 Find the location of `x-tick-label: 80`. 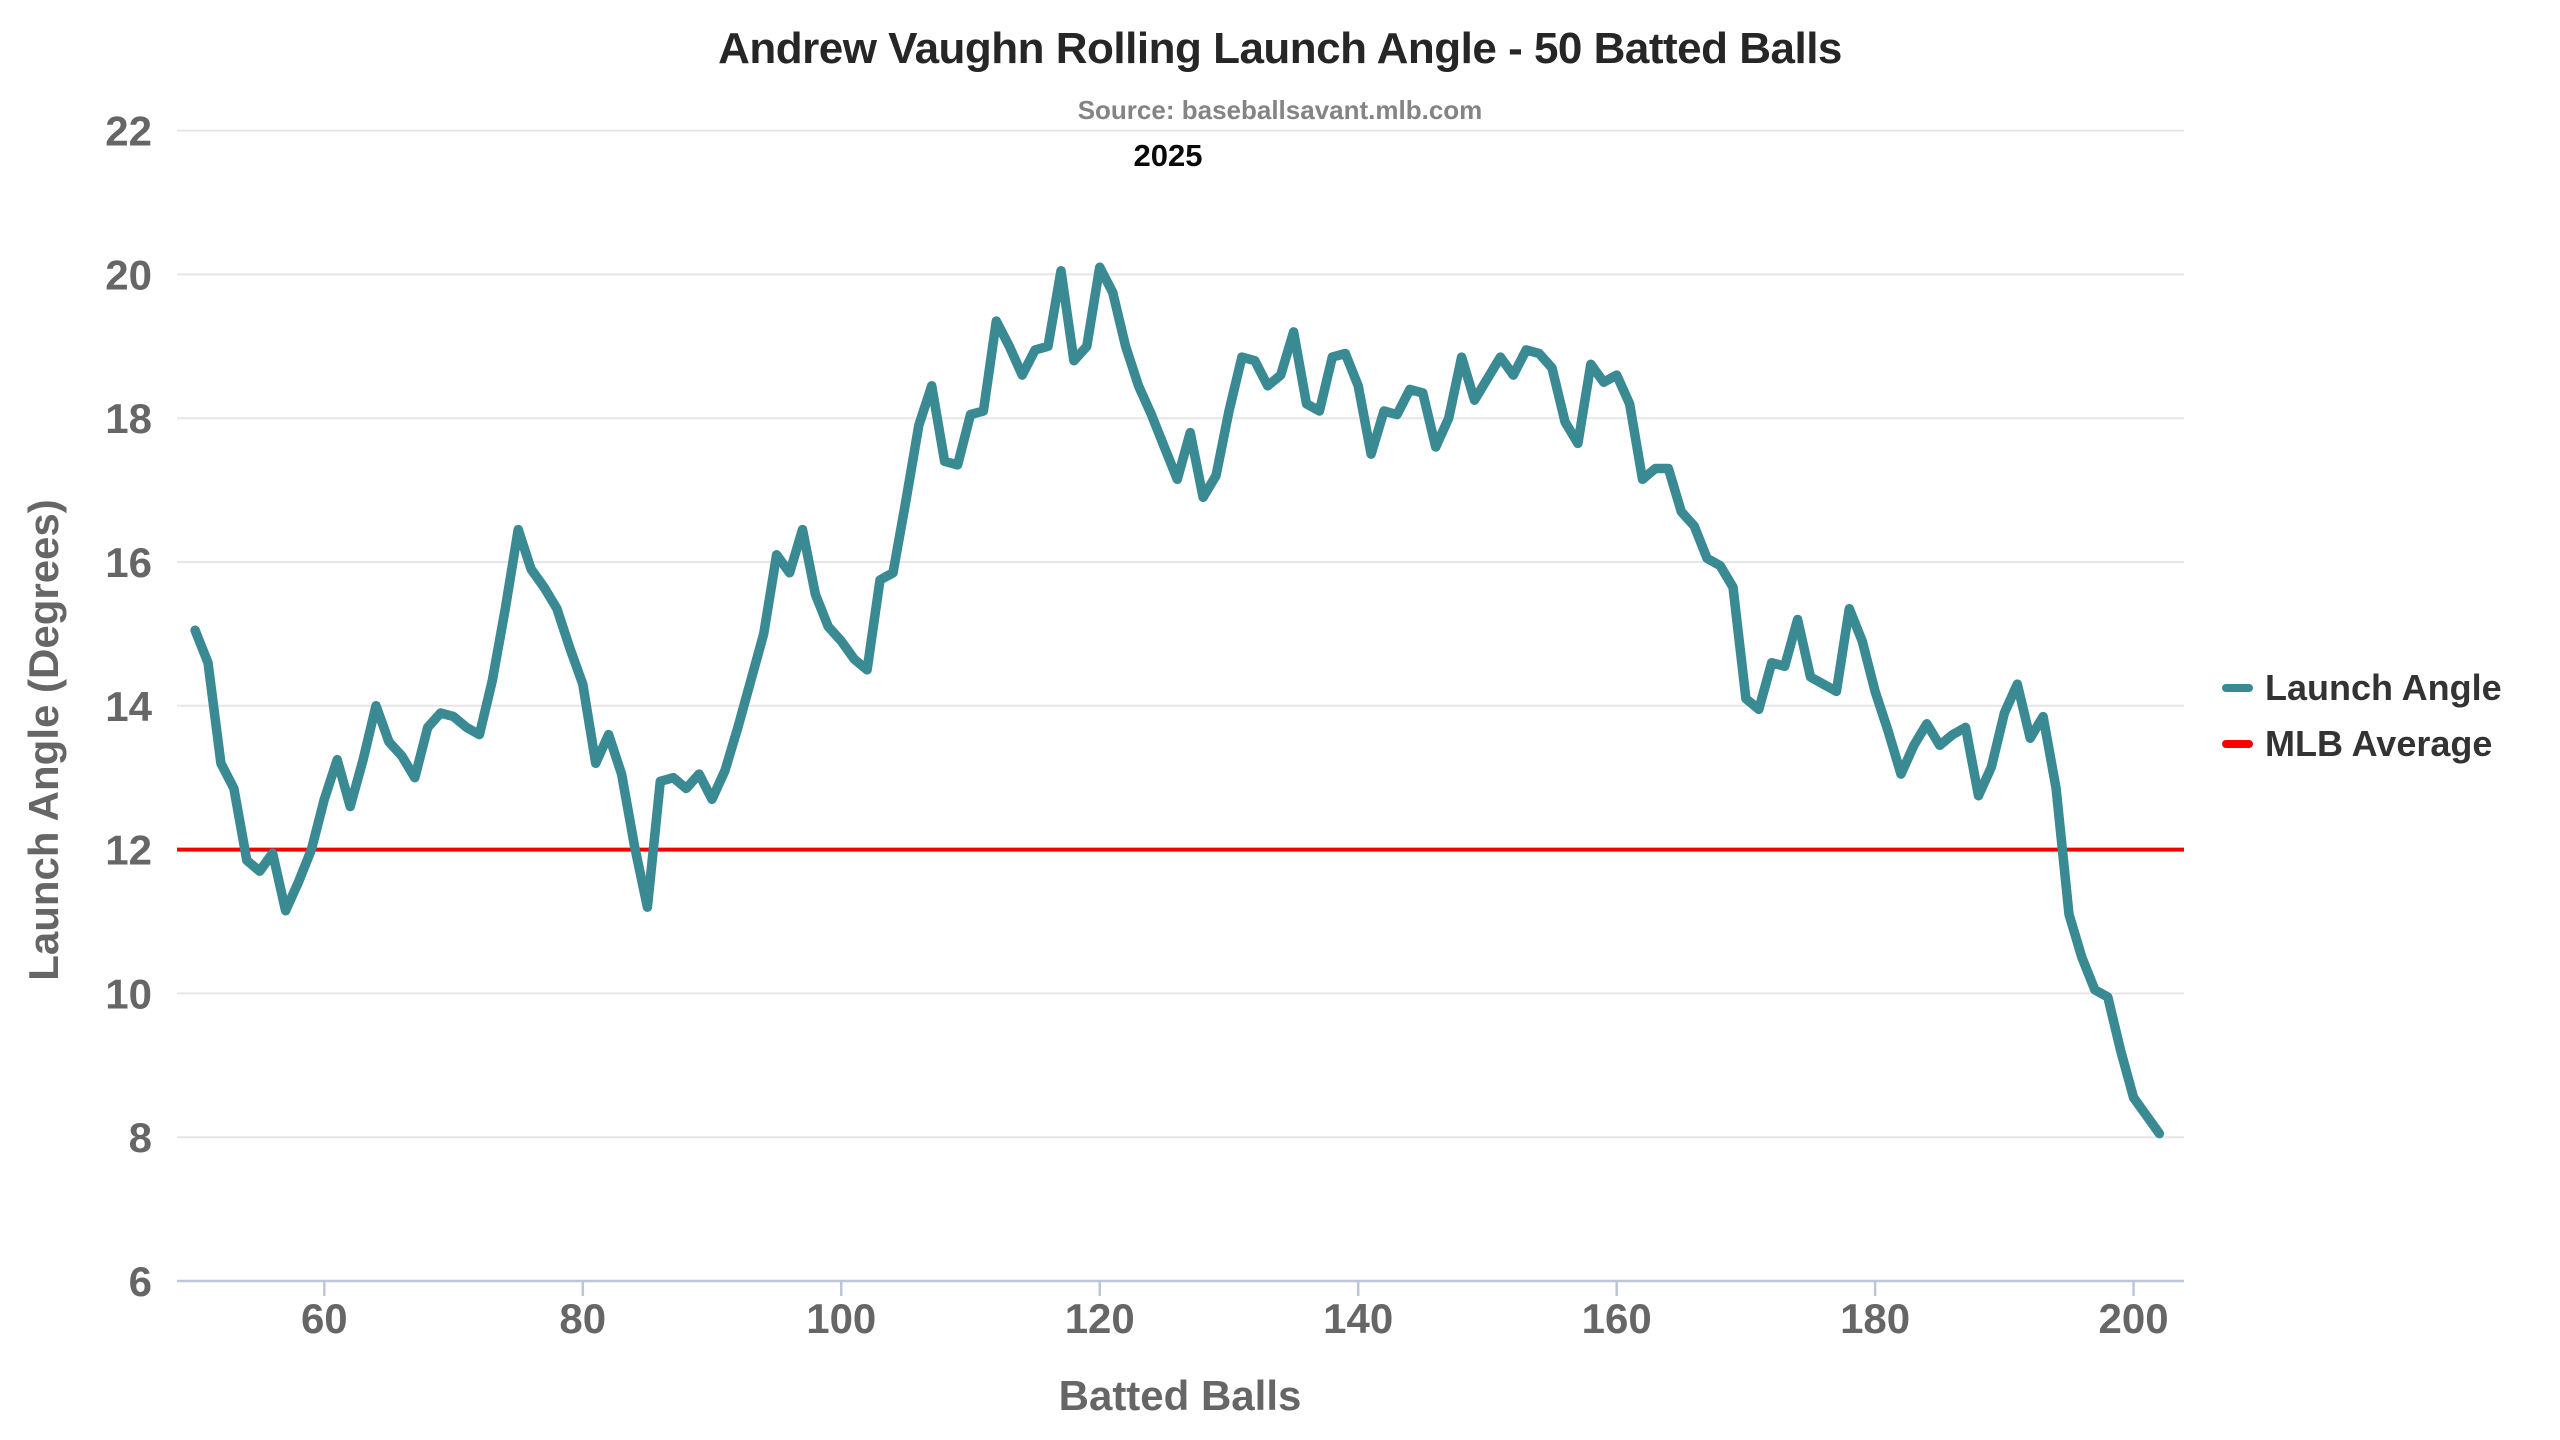

x-tick-label: 80 is located at coordinates (582, 1318).